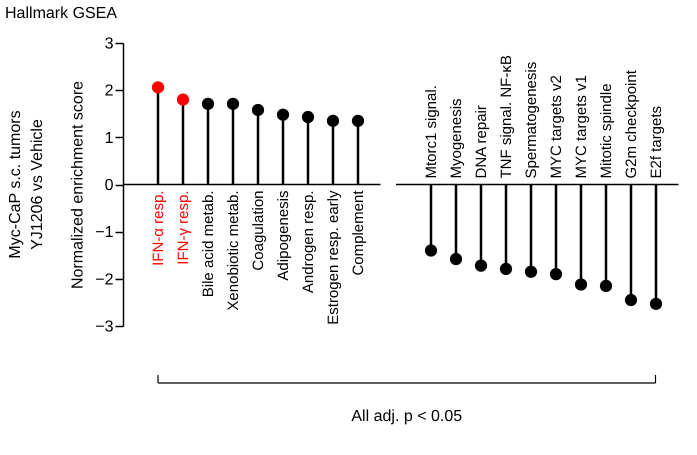  Describe the element at coordinates (104, 279) in the screenshot. I see `y-tick-label: −2` at that location.